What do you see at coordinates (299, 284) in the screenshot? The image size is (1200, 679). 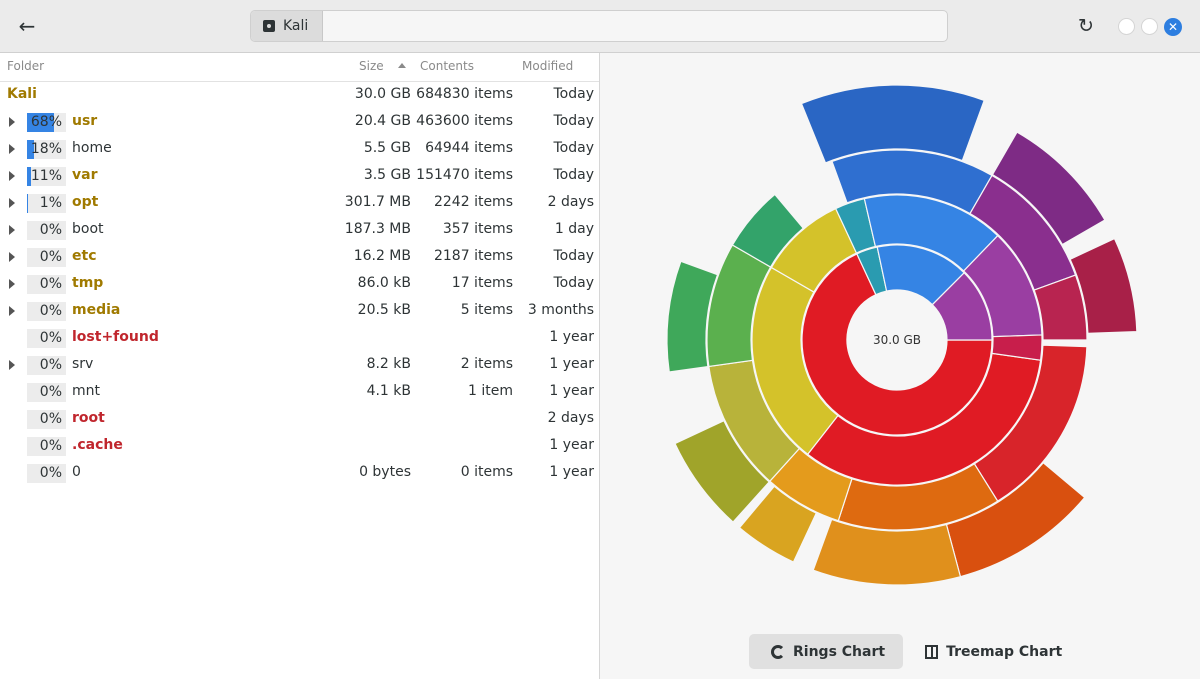 I see `table-row: 0% tmp 86.0 kB 17 items Today` at bounding box center [299, 284].